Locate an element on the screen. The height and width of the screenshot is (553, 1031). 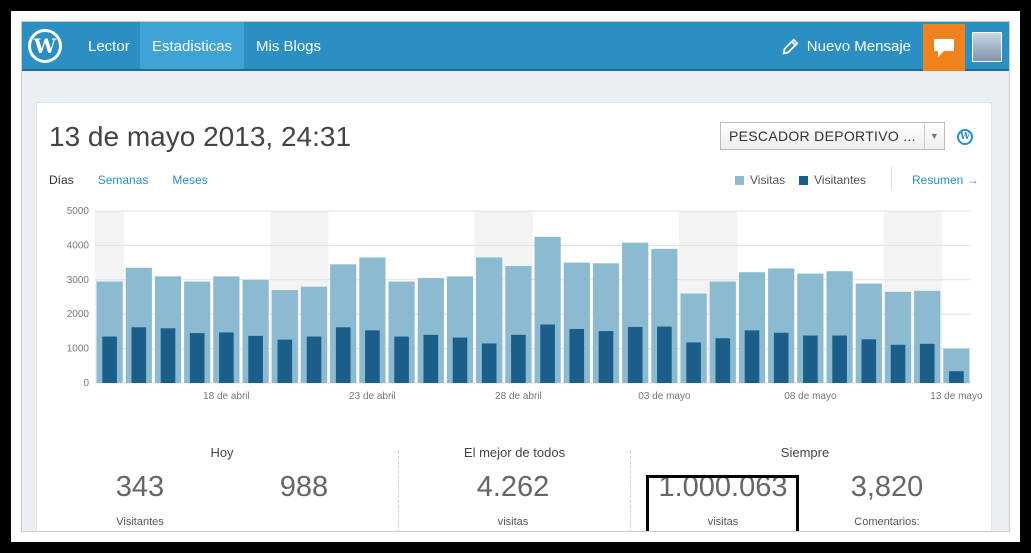
y-tick-label: 0 is located at coordinates (86, 383).